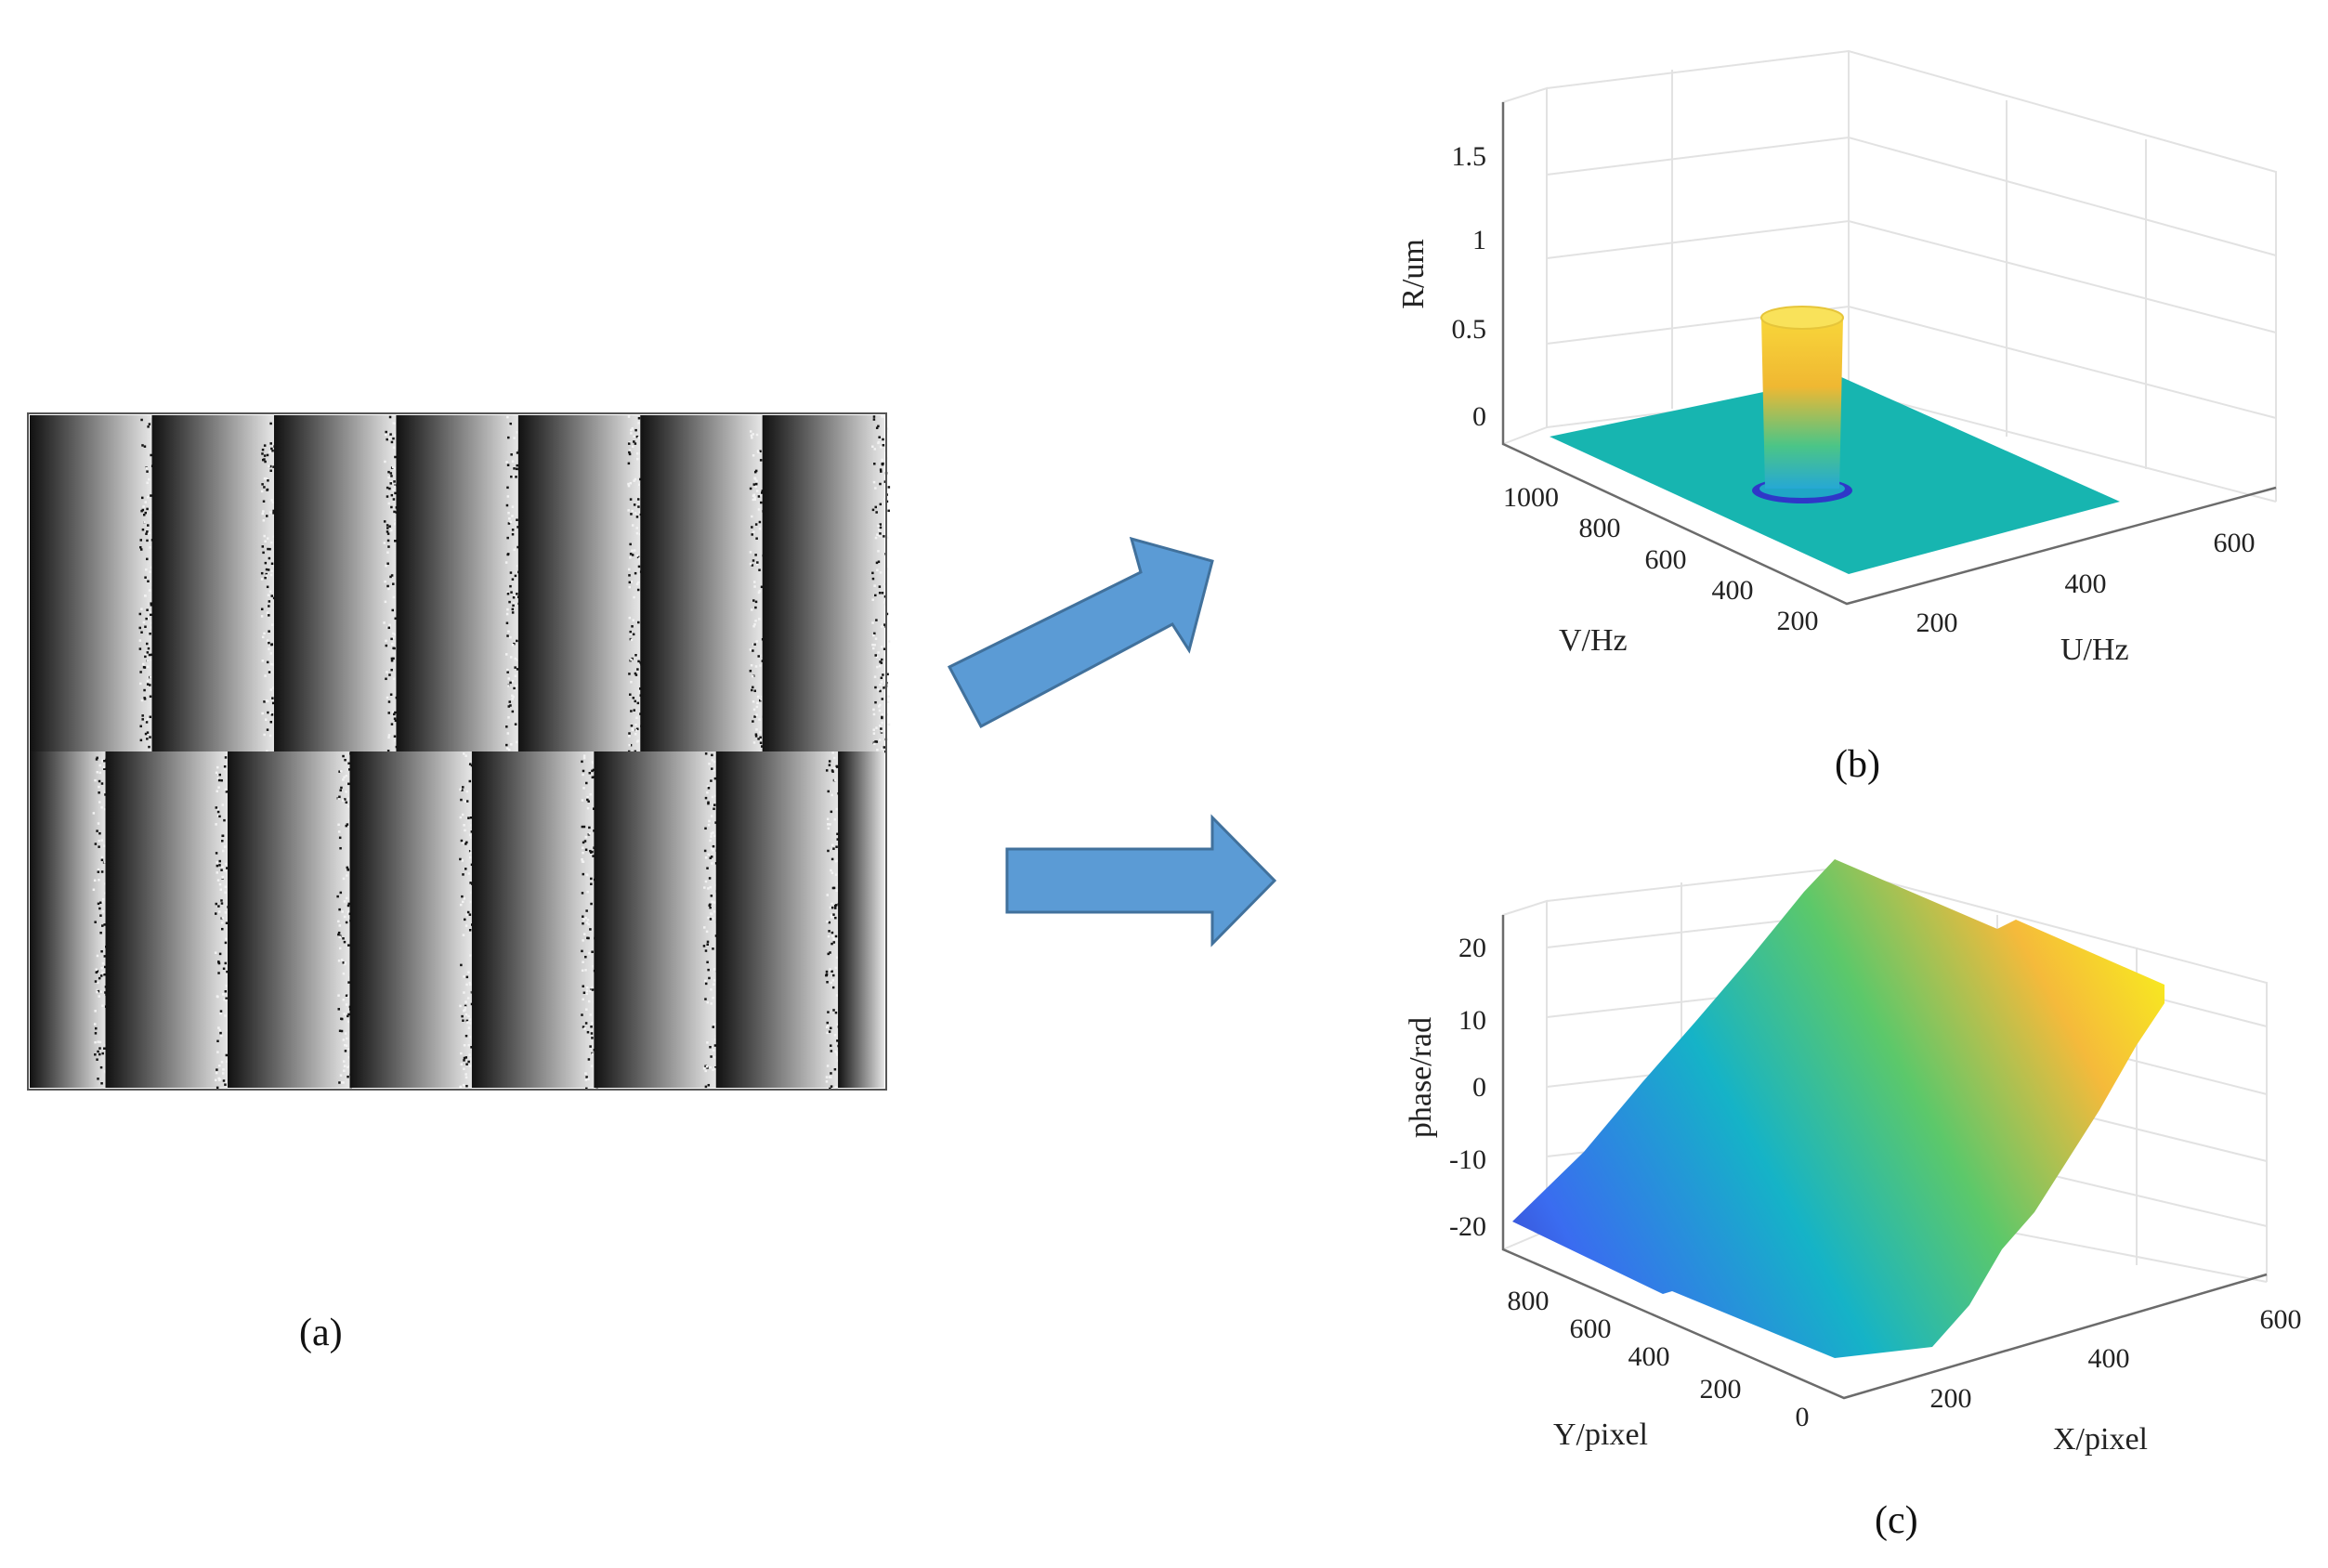 This screenshot has height=1568, width=2328. What do you see at coordinates (1472, 948) in the screenshot?
I see `tick-label: 20` at bounding box center [1472, 948].